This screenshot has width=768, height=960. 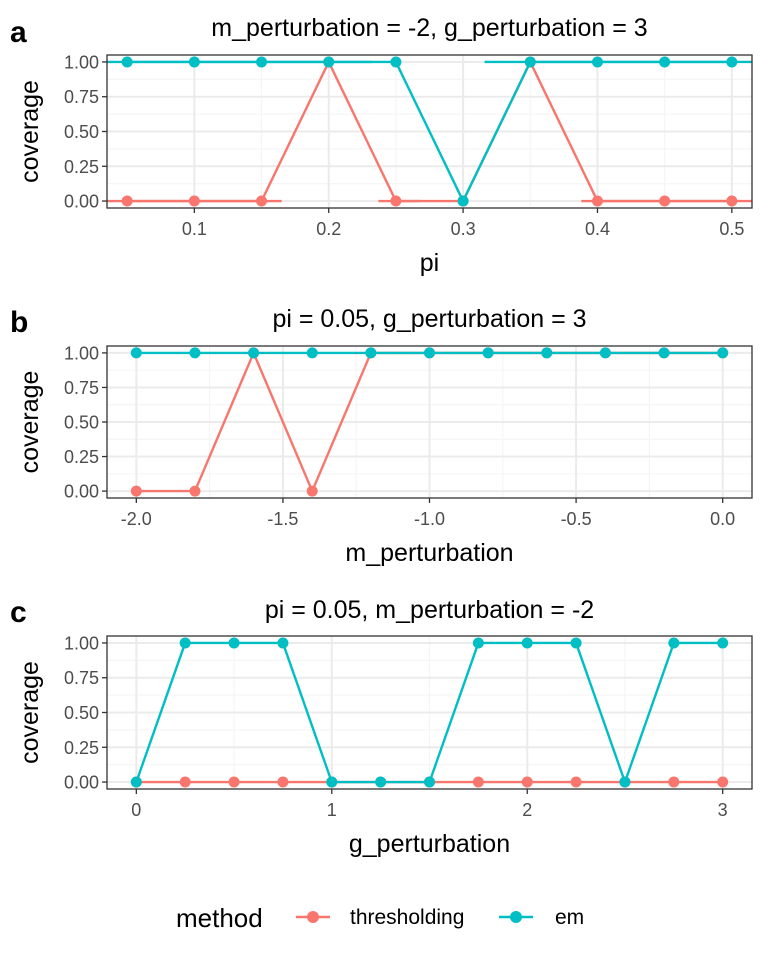 What do you see at coordinates (722, 519) in the screenshot?
I see `x-tick-label: 0.0` at bounding box center [722, 519].